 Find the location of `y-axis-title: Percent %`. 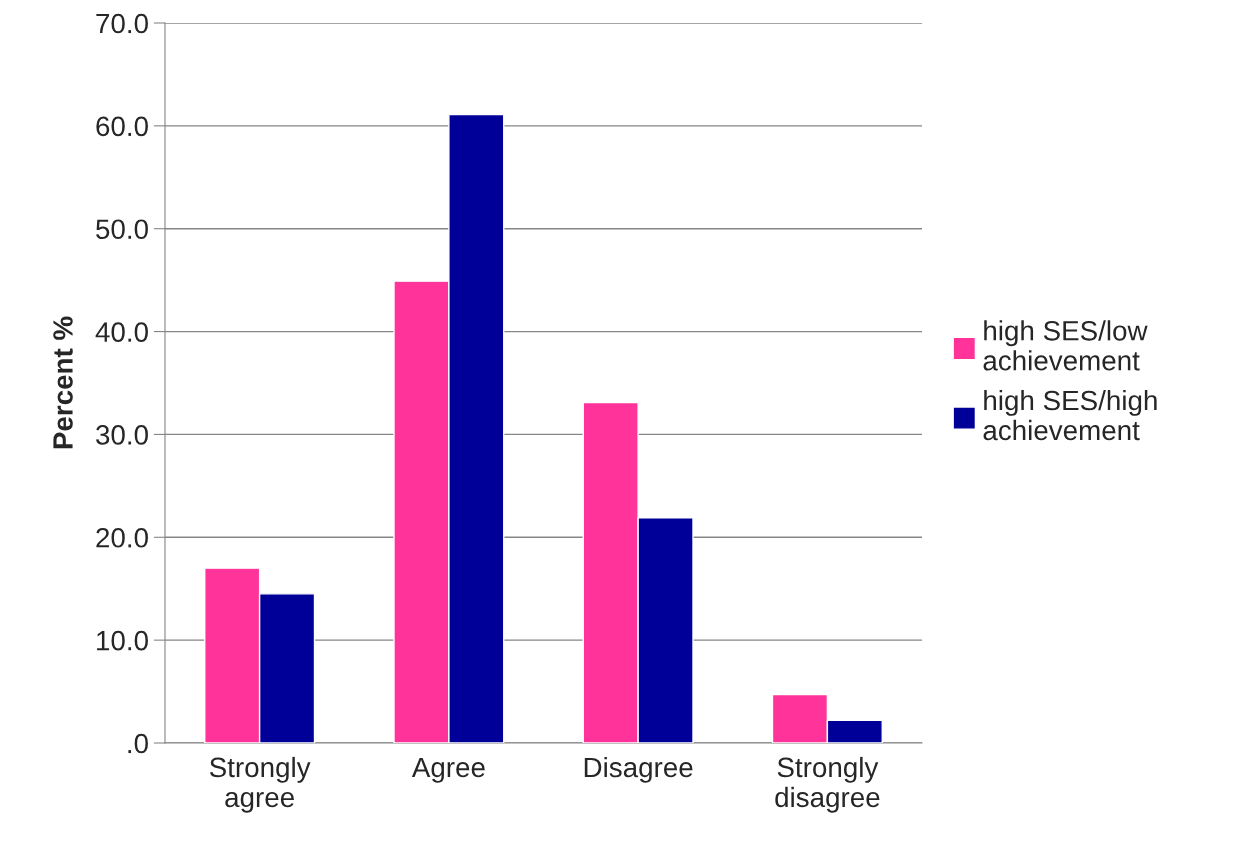

y-axis-title: Percent % is located at coordinates (63, 382).